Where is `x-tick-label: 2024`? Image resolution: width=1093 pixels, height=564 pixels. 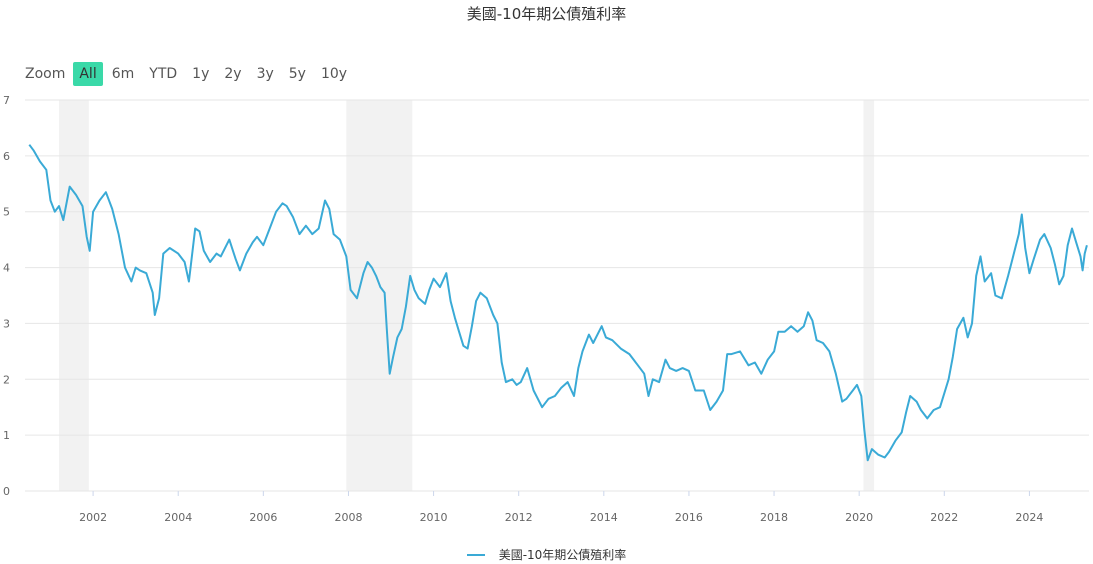 x-tick-label: 2024 is located at coordinates (1029, 517).